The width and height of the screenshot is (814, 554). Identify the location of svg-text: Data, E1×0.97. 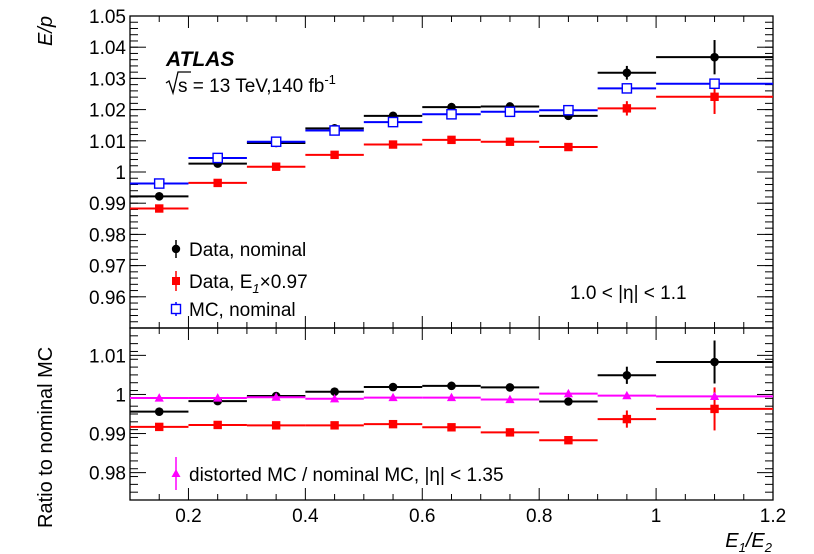
(248, 284).